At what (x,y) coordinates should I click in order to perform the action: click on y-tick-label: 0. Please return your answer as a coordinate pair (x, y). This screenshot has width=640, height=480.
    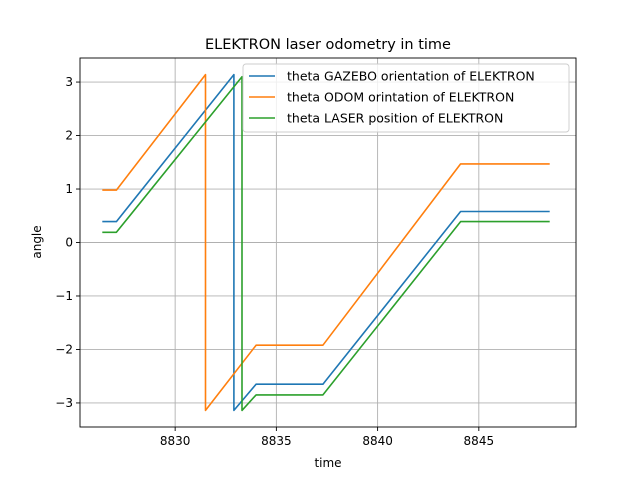
    Looking at the image, I should click on (69, 243).